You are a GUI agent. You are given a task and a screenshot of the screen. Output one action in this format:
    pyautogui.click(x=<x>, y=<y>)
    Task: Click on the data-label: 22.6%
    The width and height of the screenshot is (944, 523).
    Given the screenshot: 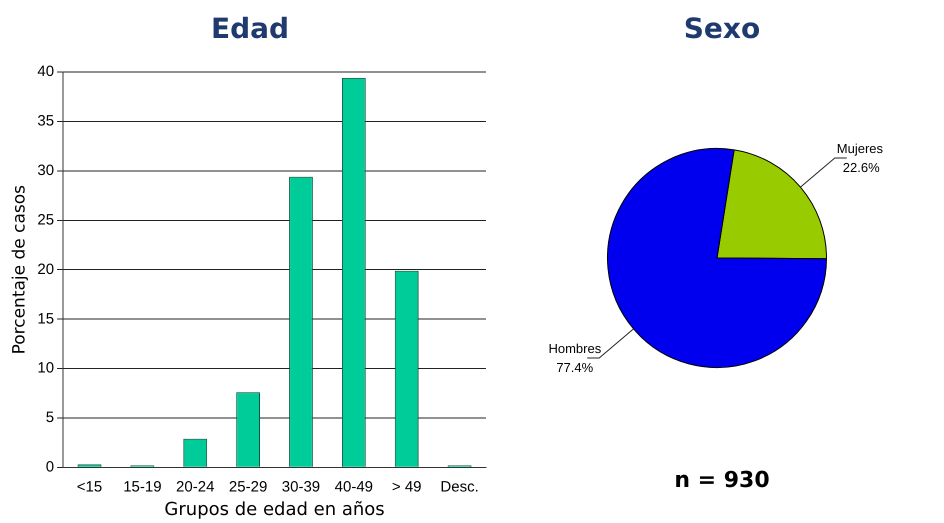 What is the action you would take?
    pyautogui.click(x=861, y=168)
    